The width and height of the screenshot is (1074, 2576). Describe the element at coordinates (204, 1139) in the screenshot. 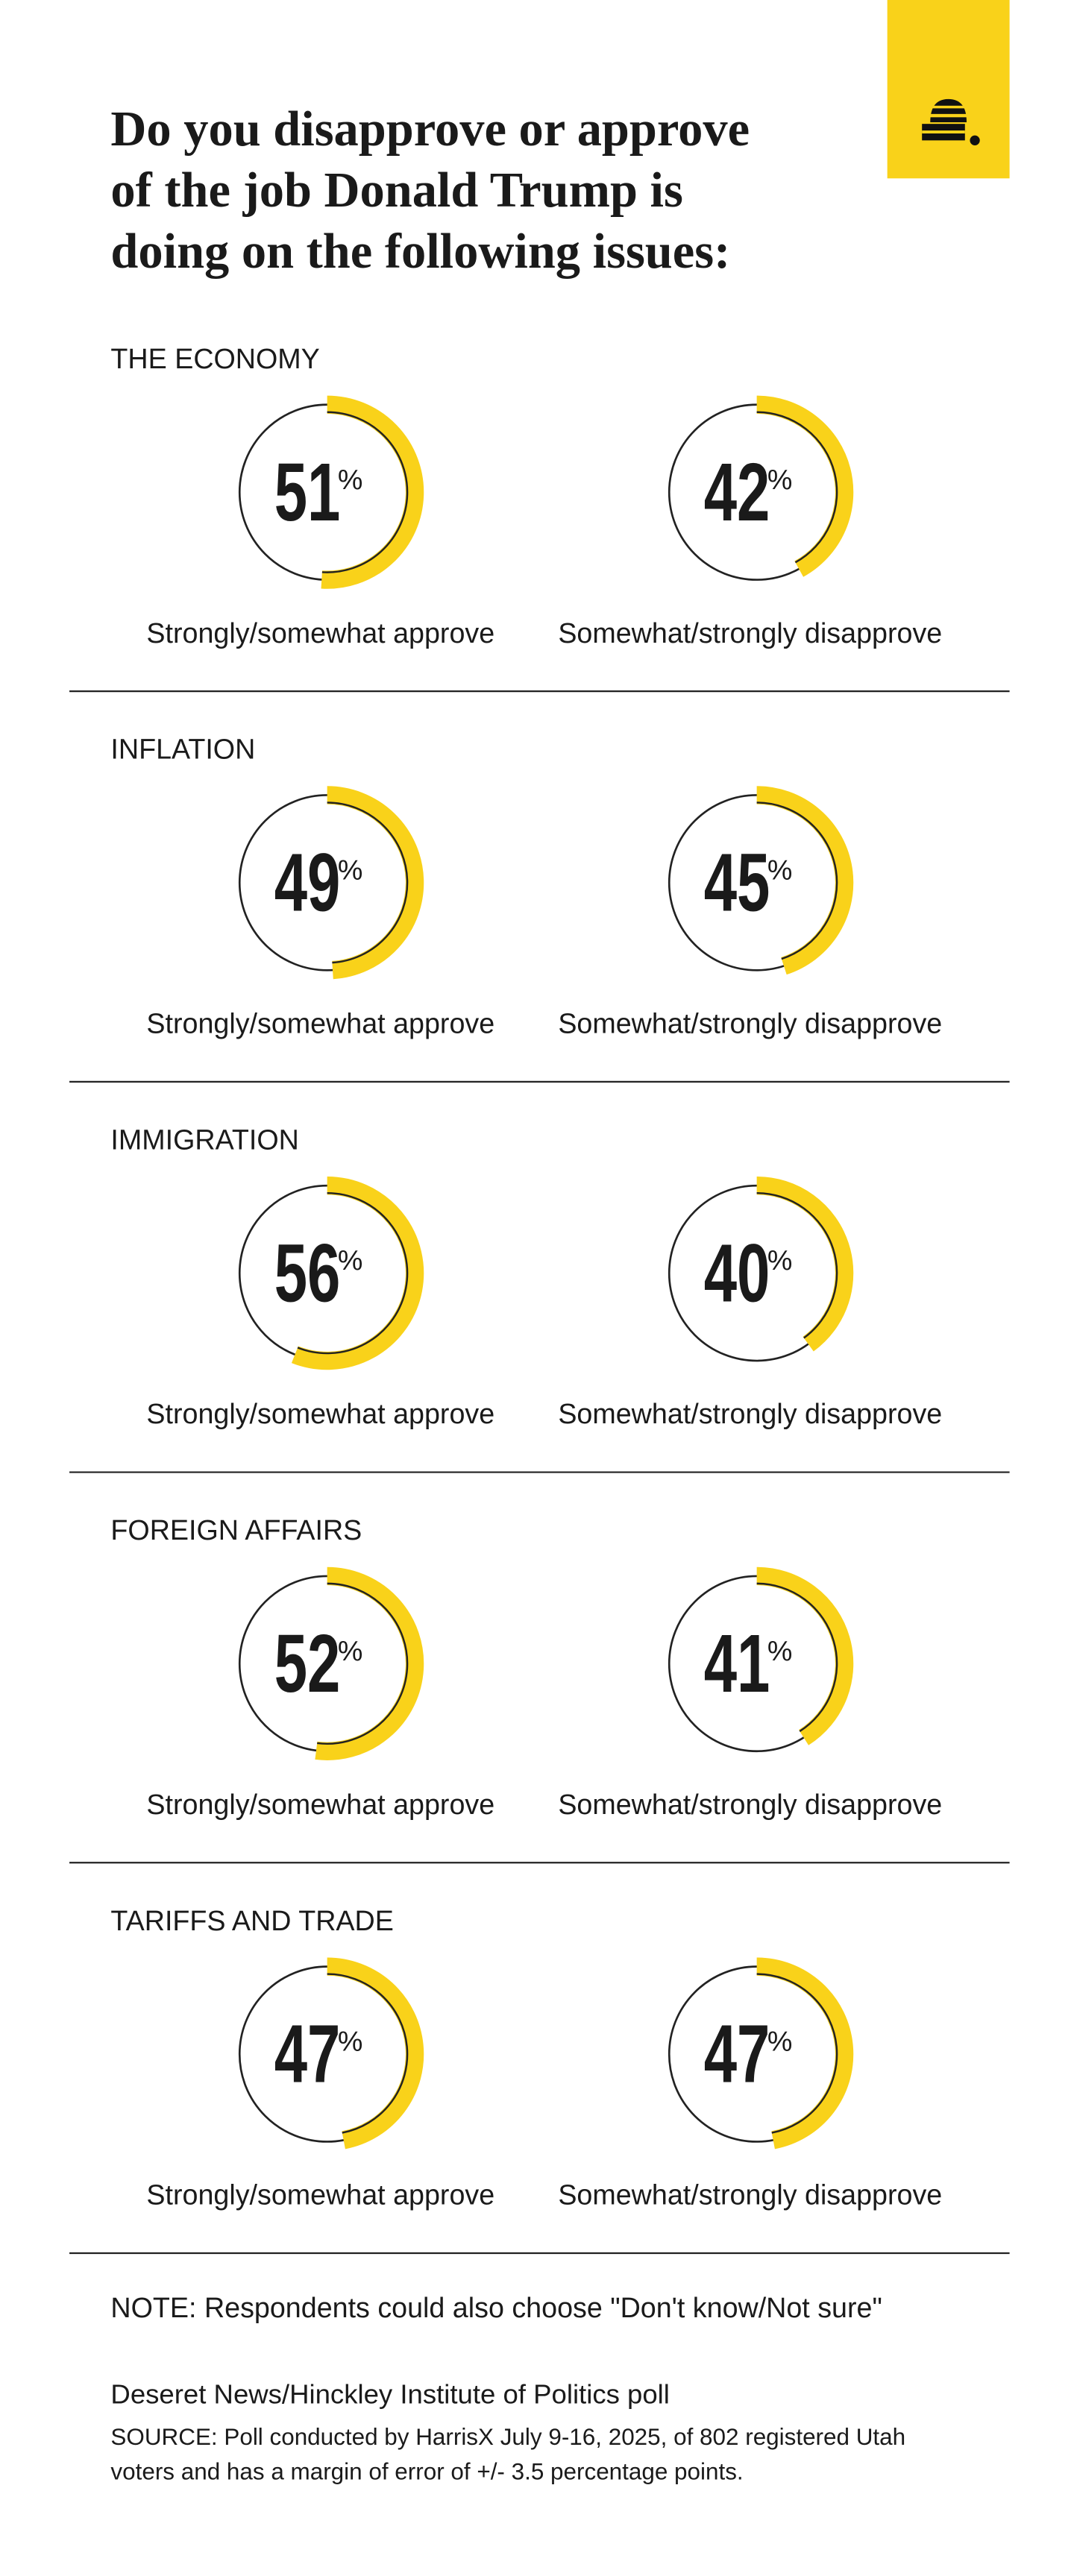

I see `section-title: IMMIGRATION` at that location.